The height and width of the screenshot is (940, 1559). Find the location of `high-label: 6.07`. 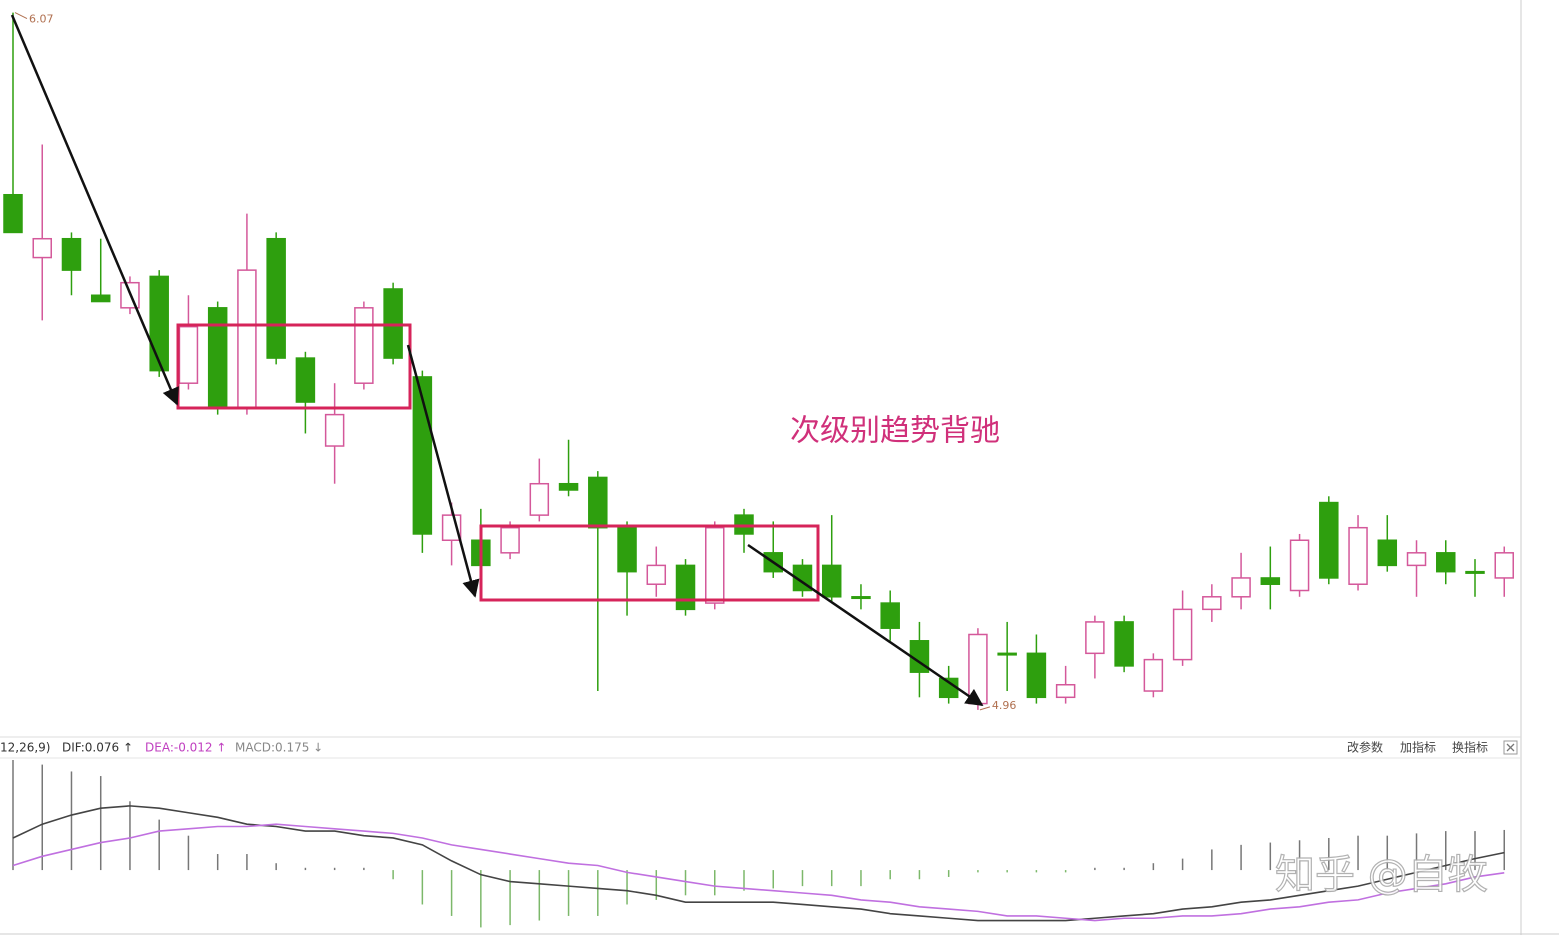

high-label: 6.07 is located at coordinates (41, 19).